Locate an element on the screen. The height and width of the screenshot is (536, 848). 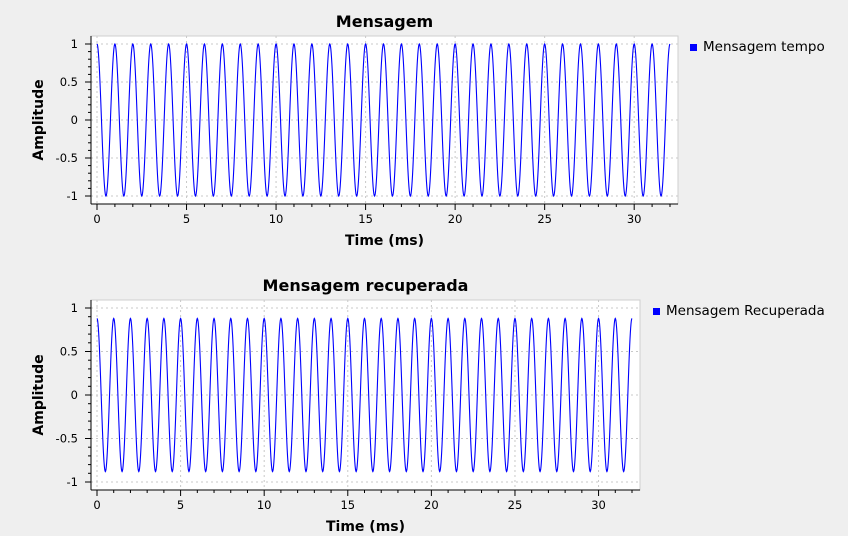
legend-label: Mensagem Recuperada is located at coordinates (745, 311).